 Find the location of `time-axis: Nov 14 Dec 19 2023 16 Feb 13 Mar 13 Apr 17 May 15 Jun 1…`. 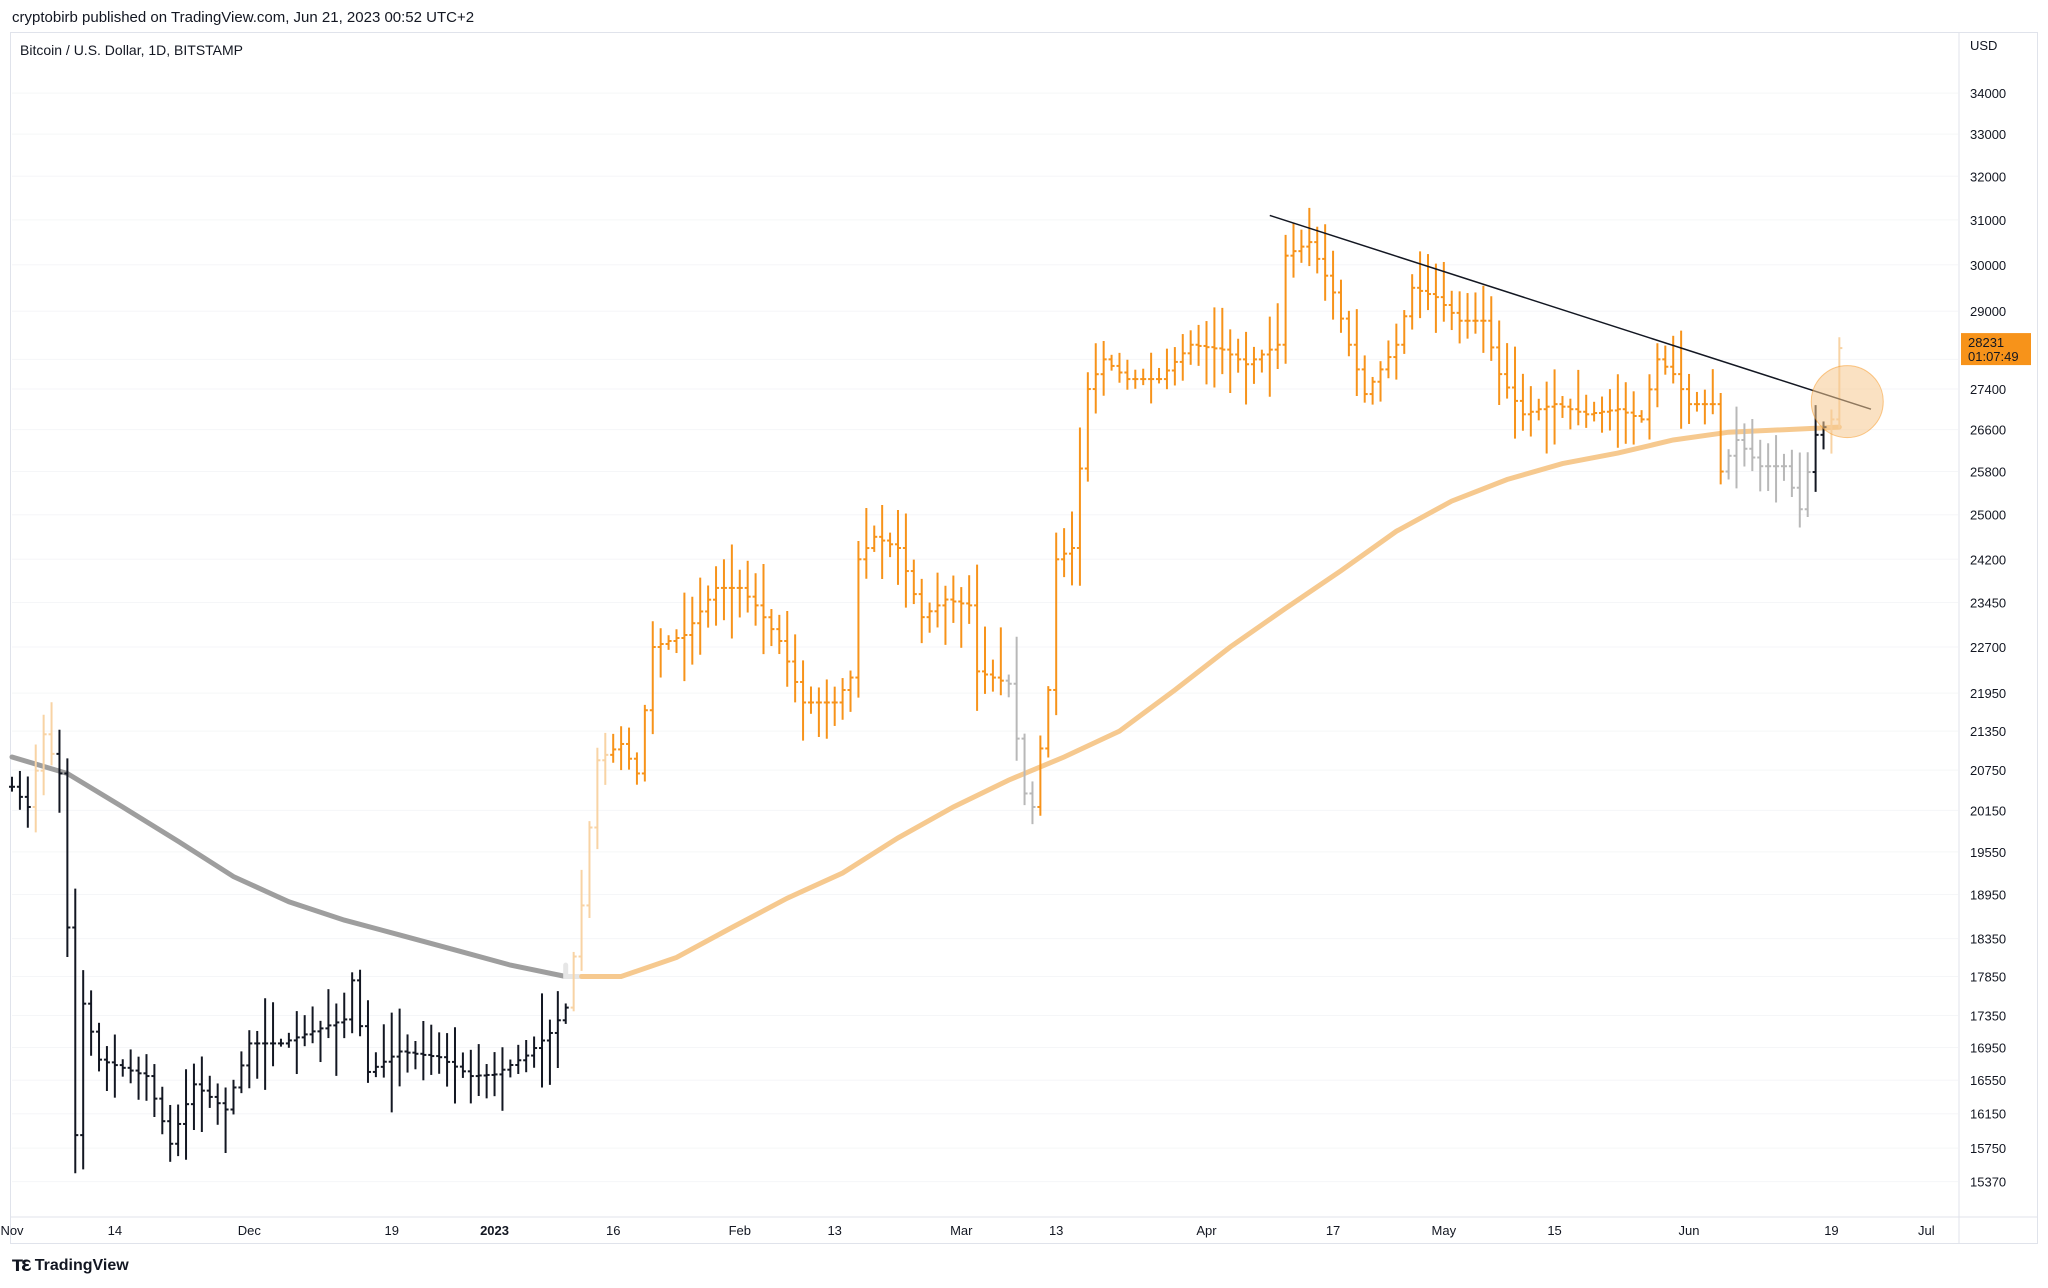

time-axis: Nov 14 Dec 19 2023 16 Feb 13 Mar 13 Apr 17 May 15 Jun 1… is located at coordinates (967, 1230).